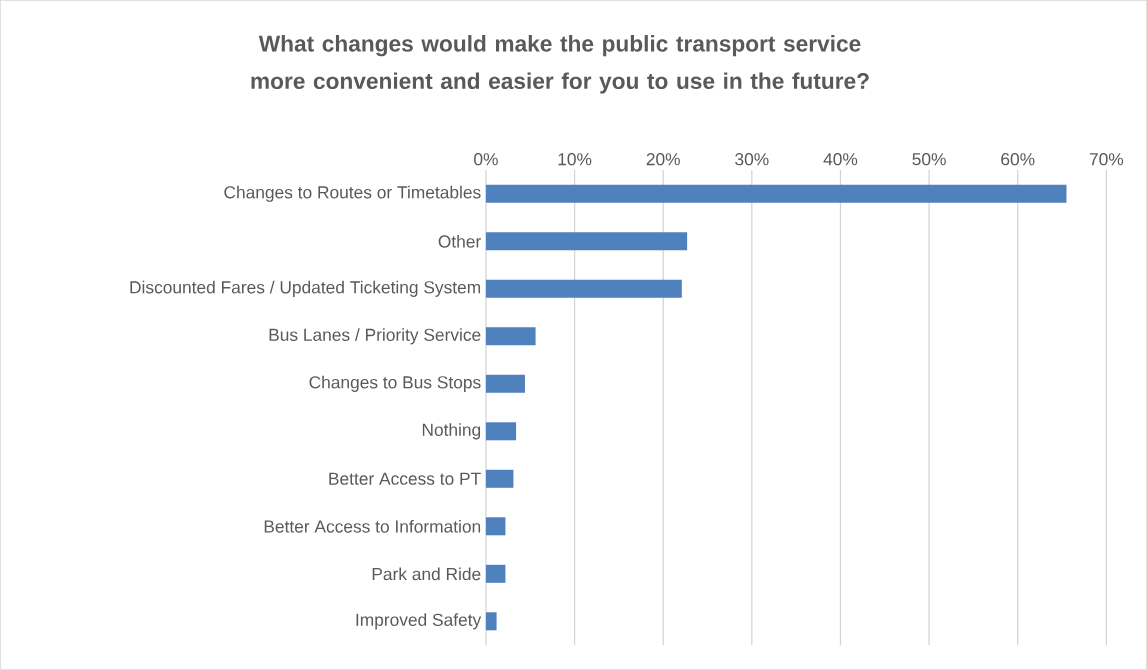 Image resolution: width=1147 pixels, height=670 pixels. What do you see at coordinates (375, 336) in the screenshot?
I see `y-tick-label: Bus Lanes / Priority Service` at bounding box center [375, 336].